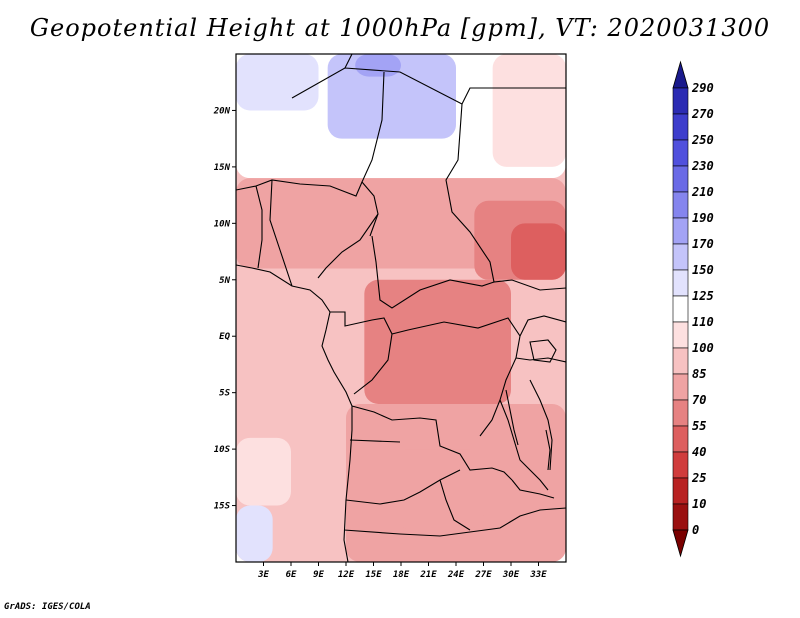 The height and width of the screenshot is (618, 800). Describe the element at coordinates (512, 417) in the screenshot. I see `lake-tanganyika` at that location.